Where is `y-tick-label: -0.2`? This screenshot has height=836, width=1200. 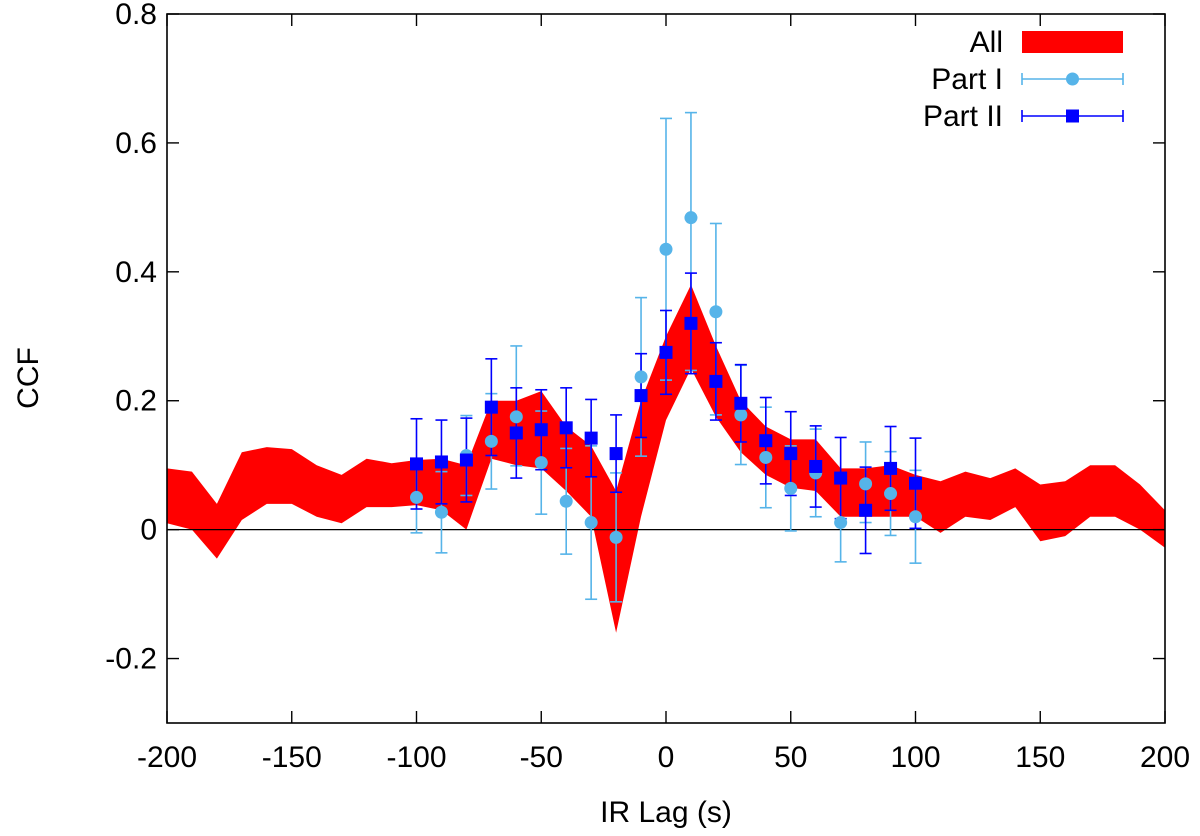 y-tick-label: -0.2 is located at coordinates (131, 659).